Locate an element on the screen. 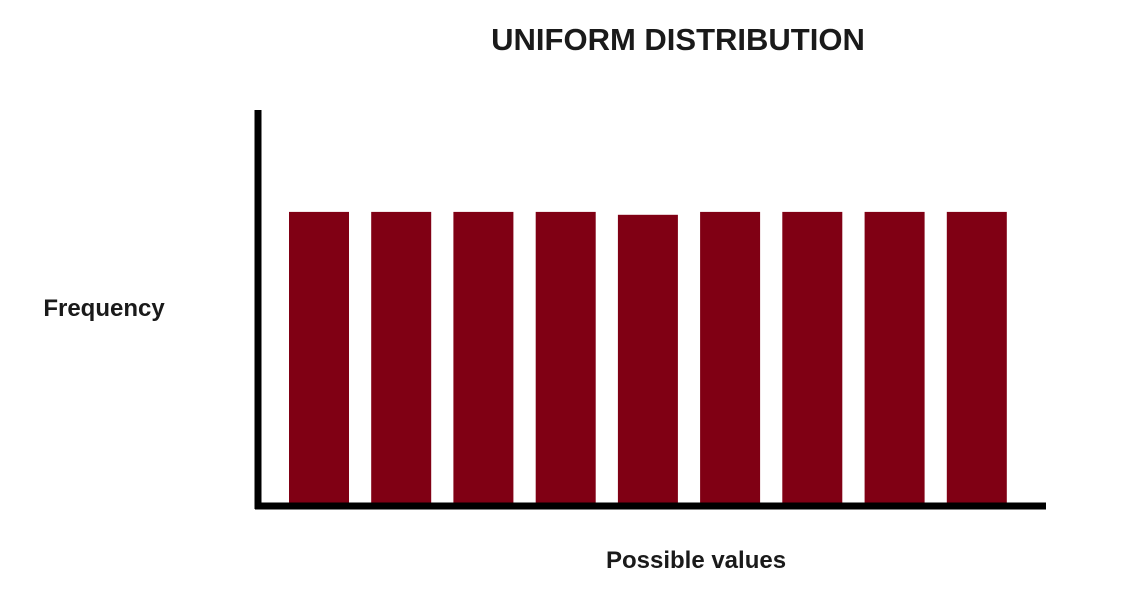 The image size is (1144, 604). x-axis-label: Possible values is located at coordinates (696, 560).